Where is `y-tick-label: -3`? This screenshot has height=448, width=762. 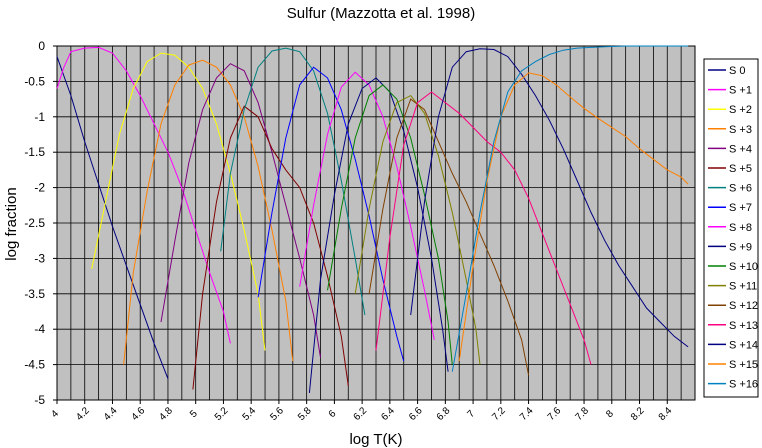 y-tick-label: -3 is located at coordinates (39, 258).